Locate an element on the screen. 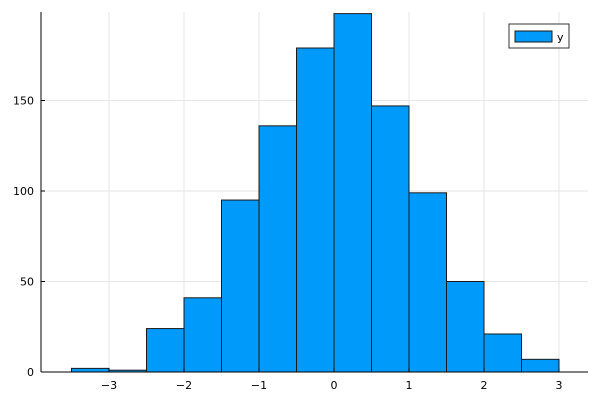  y-tick-label: 0 is located at coordinates (30, 372).